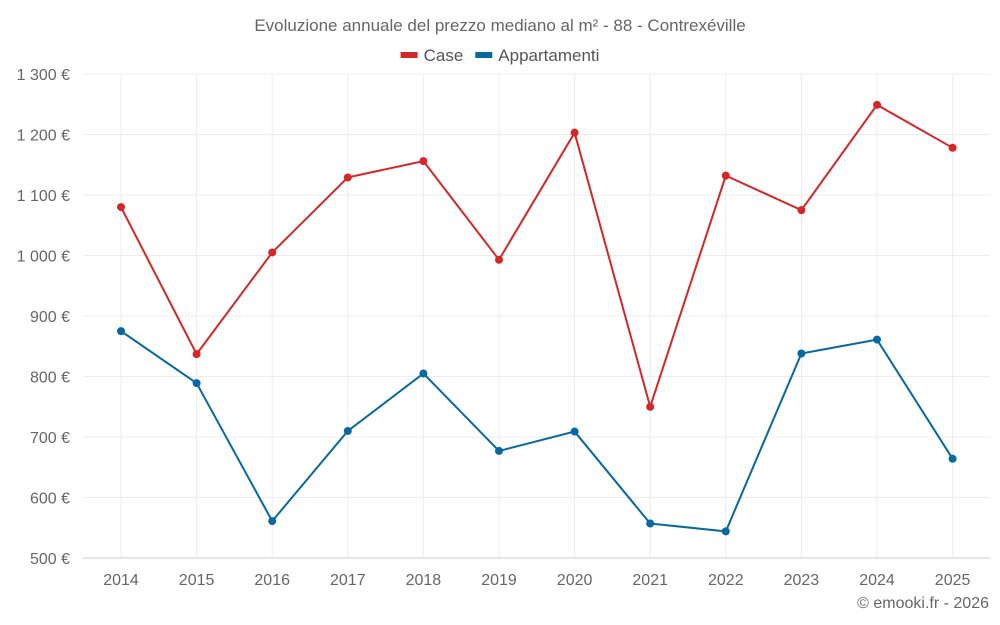  Describe the element at coordinates (50, 499) in the screenshot. I see `y-tick-label: 600 €` at that location.